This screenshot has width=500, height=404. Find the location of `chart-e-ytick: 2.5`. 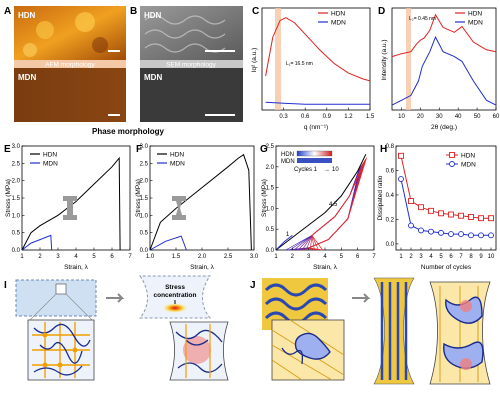

chart-e-ytick: 2.5 is located at coordinates (16, 164).